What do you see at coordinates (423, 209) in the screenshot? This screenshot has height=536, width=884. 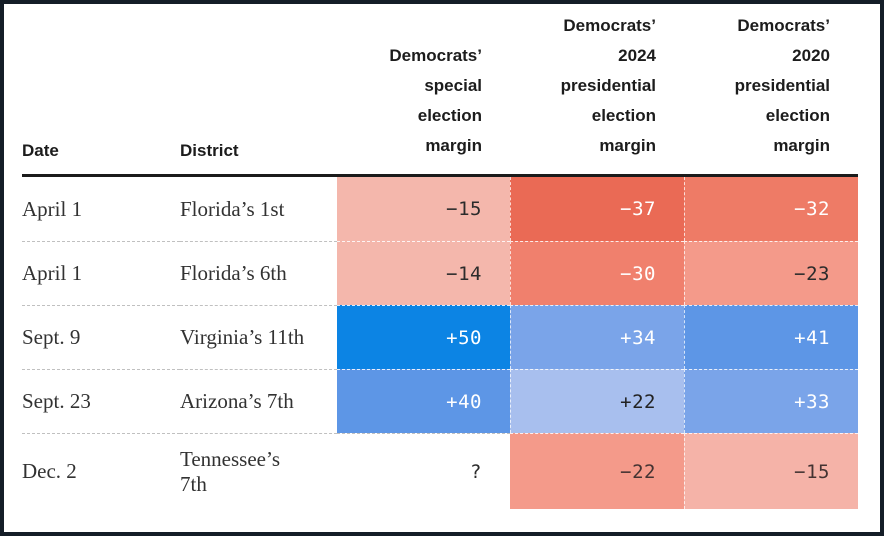 I see `special-margin-cell: −15` at bounding box center [423, 209].